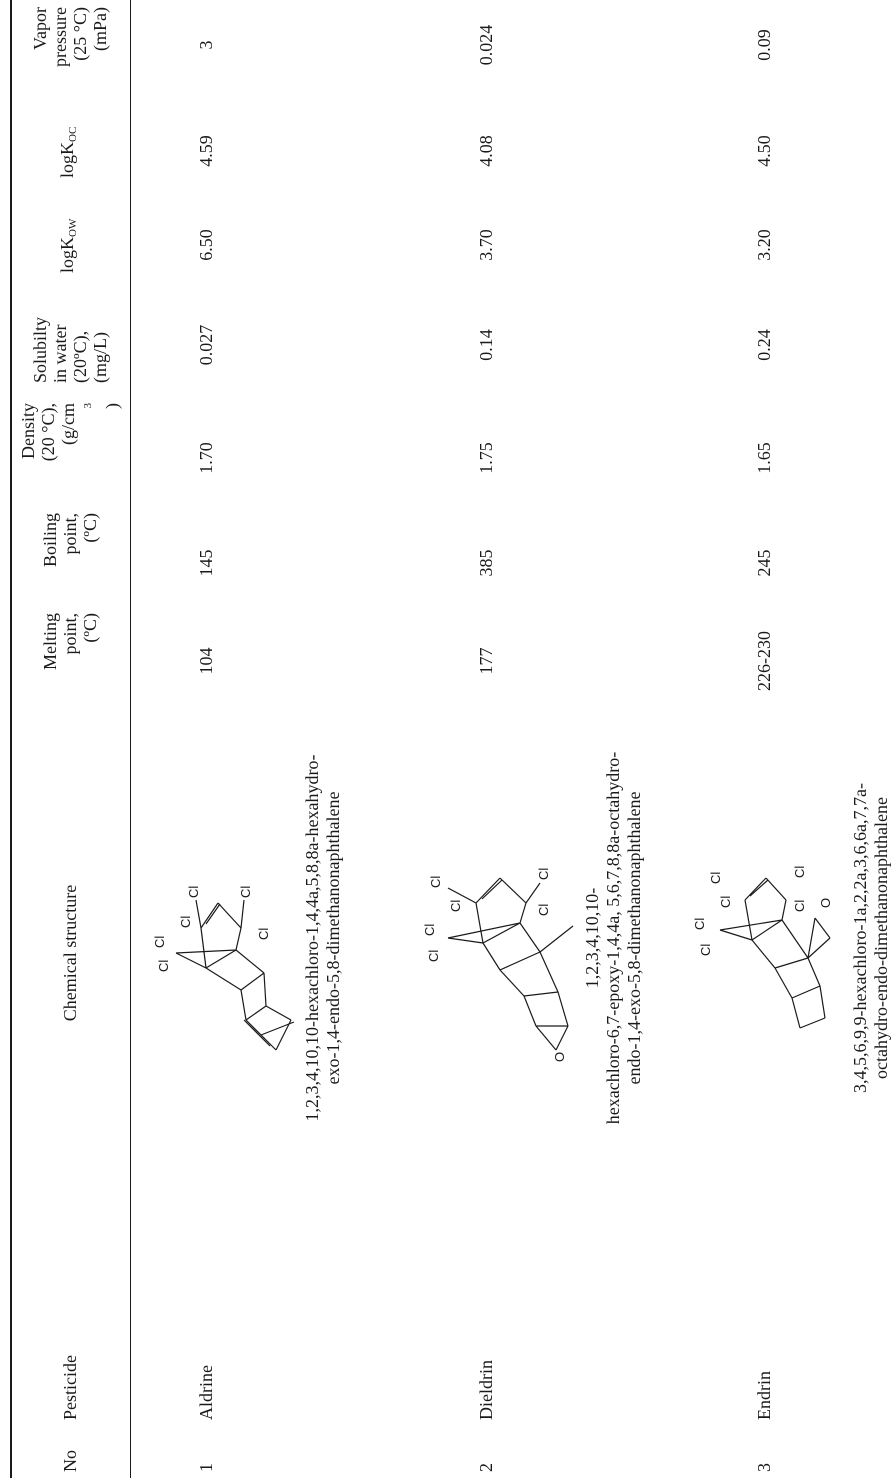  Describe the element at coordinates (206, 1467) in the screenshot. I see `row-number: 1` at that location.